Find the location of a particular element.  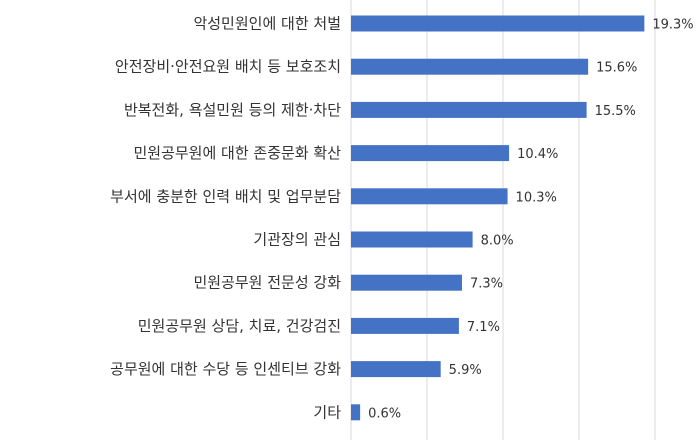

category-label: 공무원에 대한 수당 등 인센티브 강화 is located at coordinates (225, 369).